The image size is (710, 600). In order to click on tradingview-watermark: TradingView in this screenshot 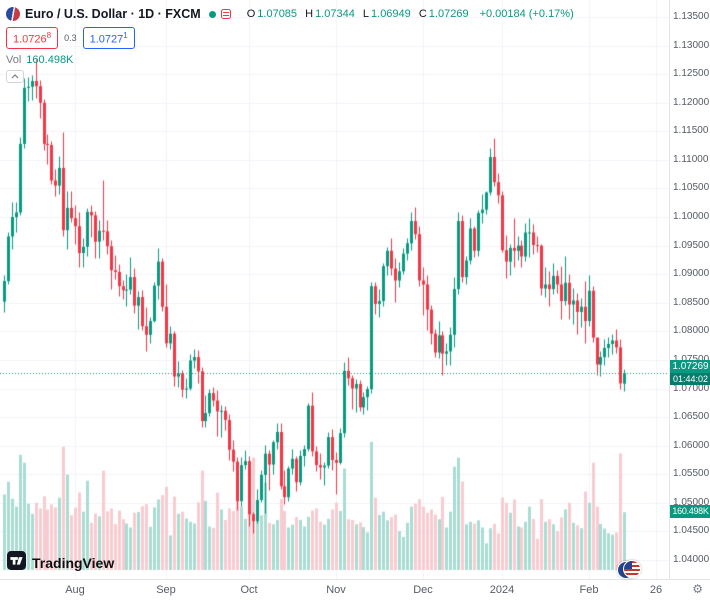, I will do `click(60, 563)`.